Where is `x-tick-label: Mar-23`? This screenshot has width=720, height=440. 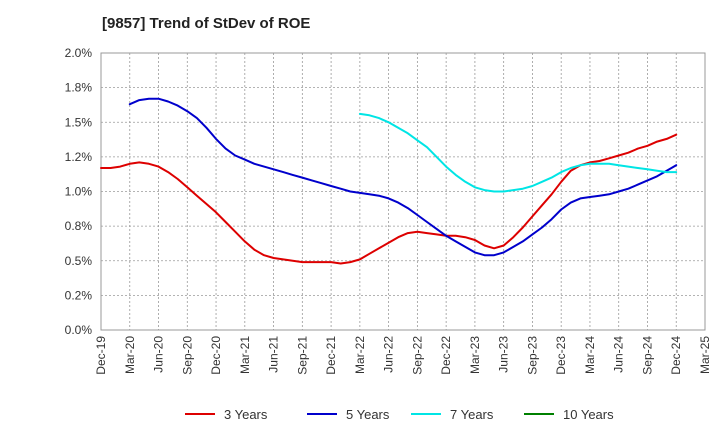 x-tick-label: Mar-23 is located at coordinates (475, 355).